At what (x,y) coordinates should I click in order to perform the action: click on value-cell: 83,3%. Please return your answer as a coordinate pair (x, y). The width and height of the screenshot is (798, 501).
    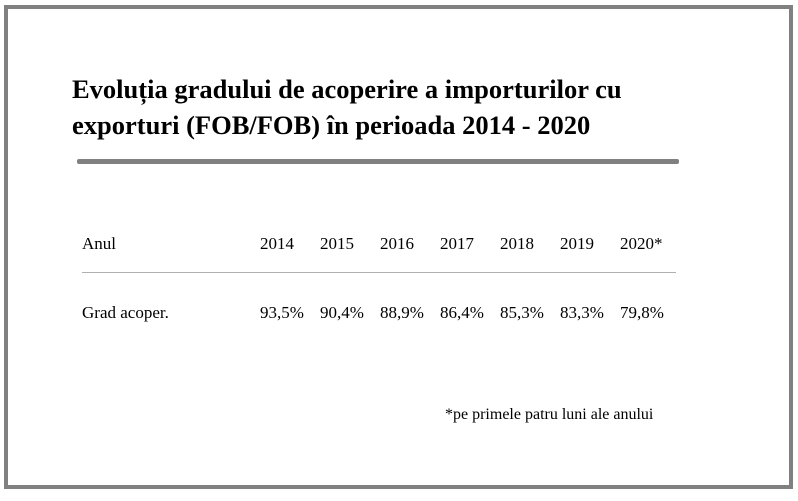
    Looking at the image, I should click on (582, 312).